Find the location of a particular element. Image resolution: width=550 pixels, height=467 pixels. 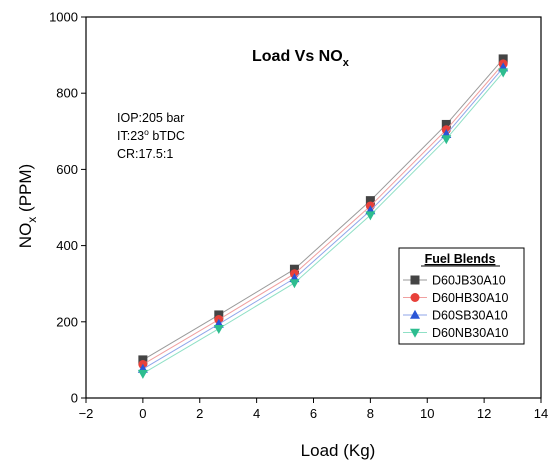

legend-box is located at coordinates (461, 296).